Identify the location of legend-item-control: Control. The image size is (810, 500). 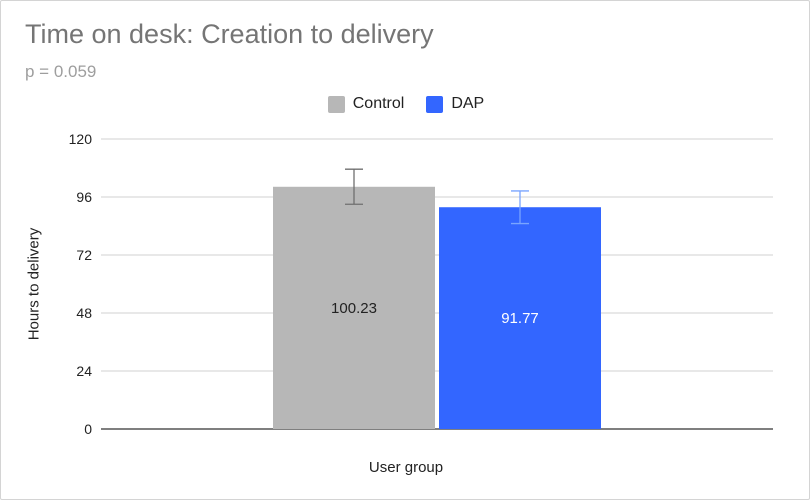
(366, 104).